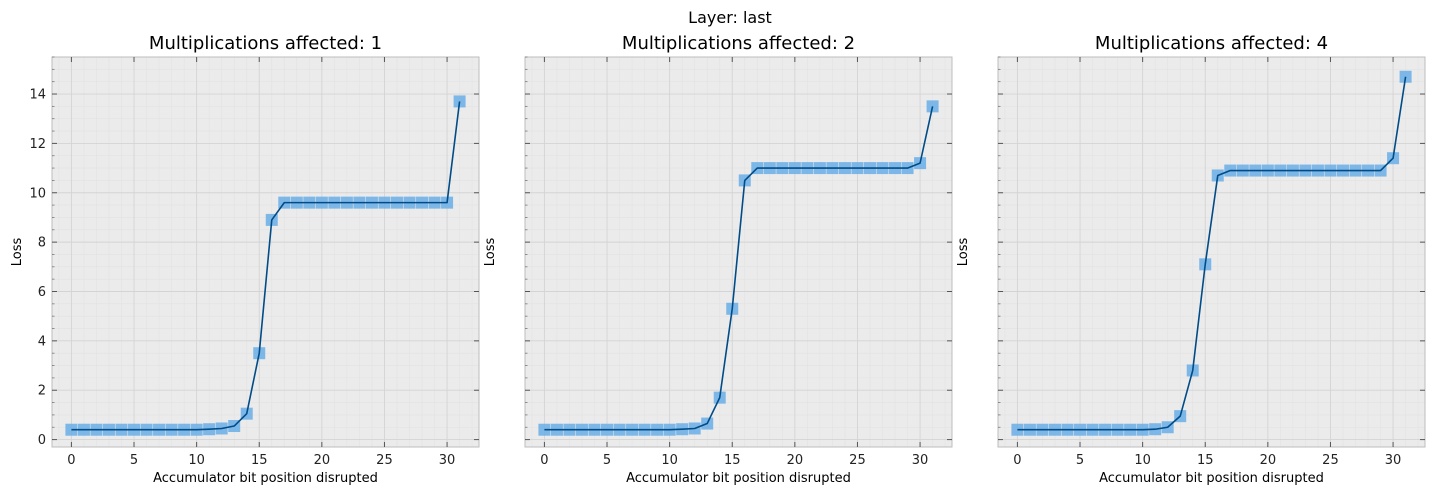  I want to click on panel-title: Multiplications affected: 2, so click(738, 43).